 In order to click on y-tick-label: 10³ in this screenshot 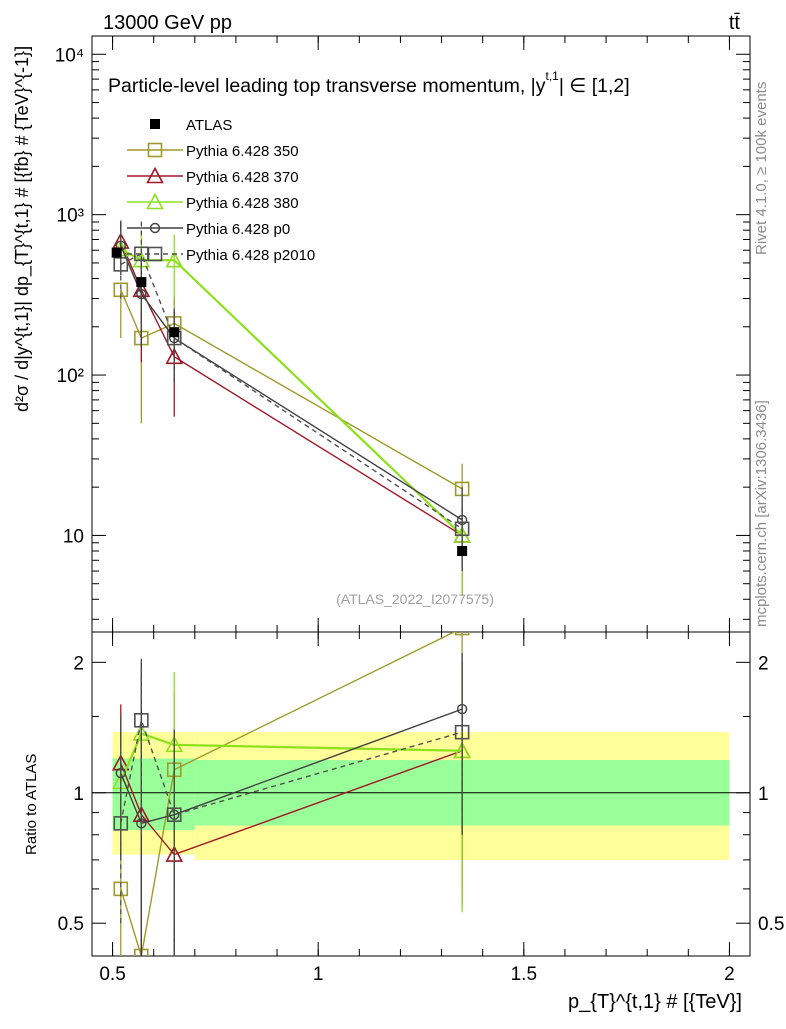, I will do `click(70, 216)`.